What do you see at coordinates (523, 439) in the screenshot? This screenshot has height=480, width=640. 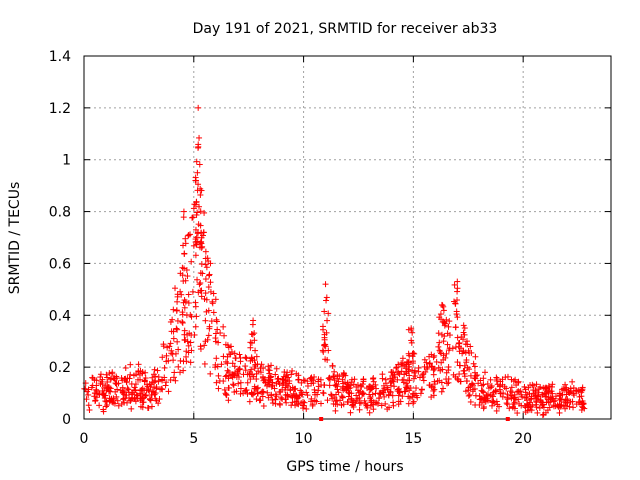 I see `x-tick-label: 20` at bounding box center [523, 439].